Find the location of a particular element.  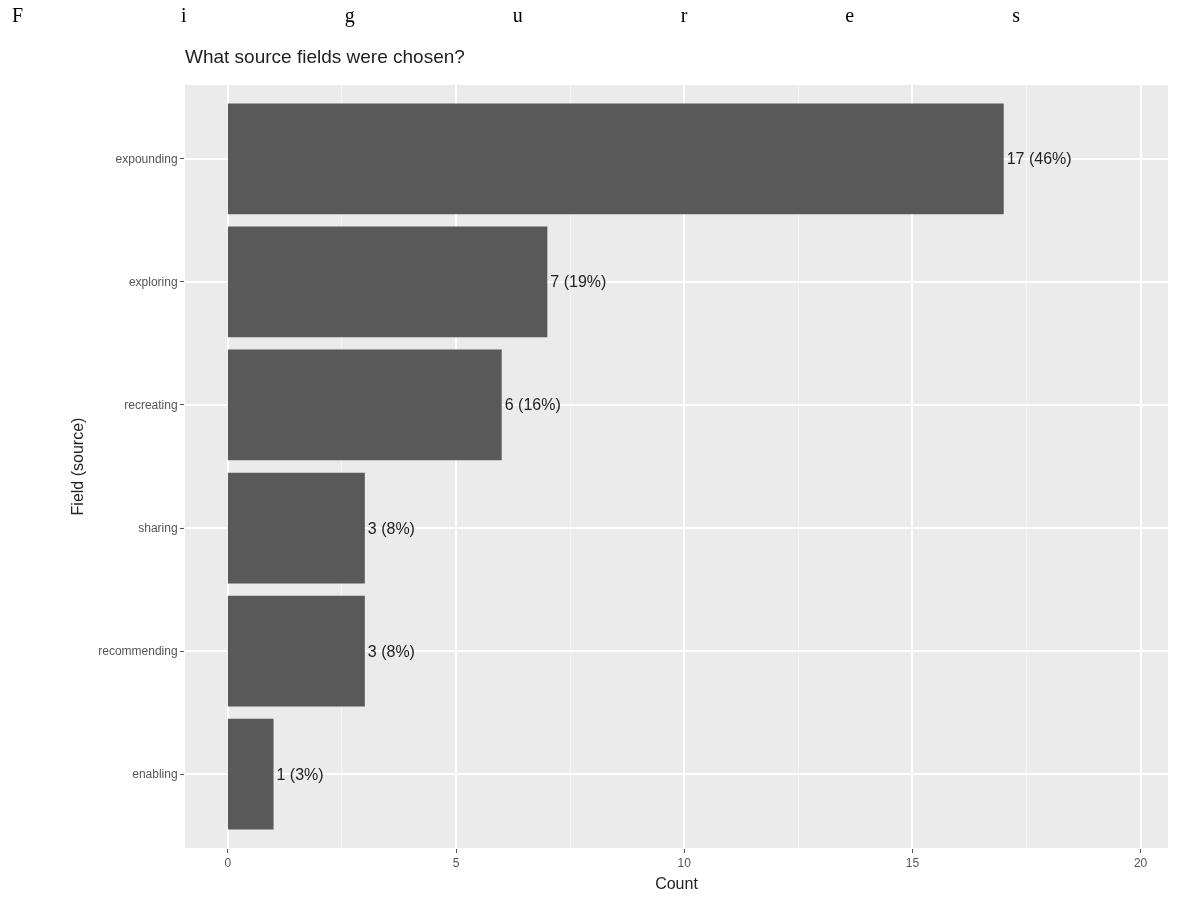

x-tick-label: 10 is located at coordinates (684, 863).